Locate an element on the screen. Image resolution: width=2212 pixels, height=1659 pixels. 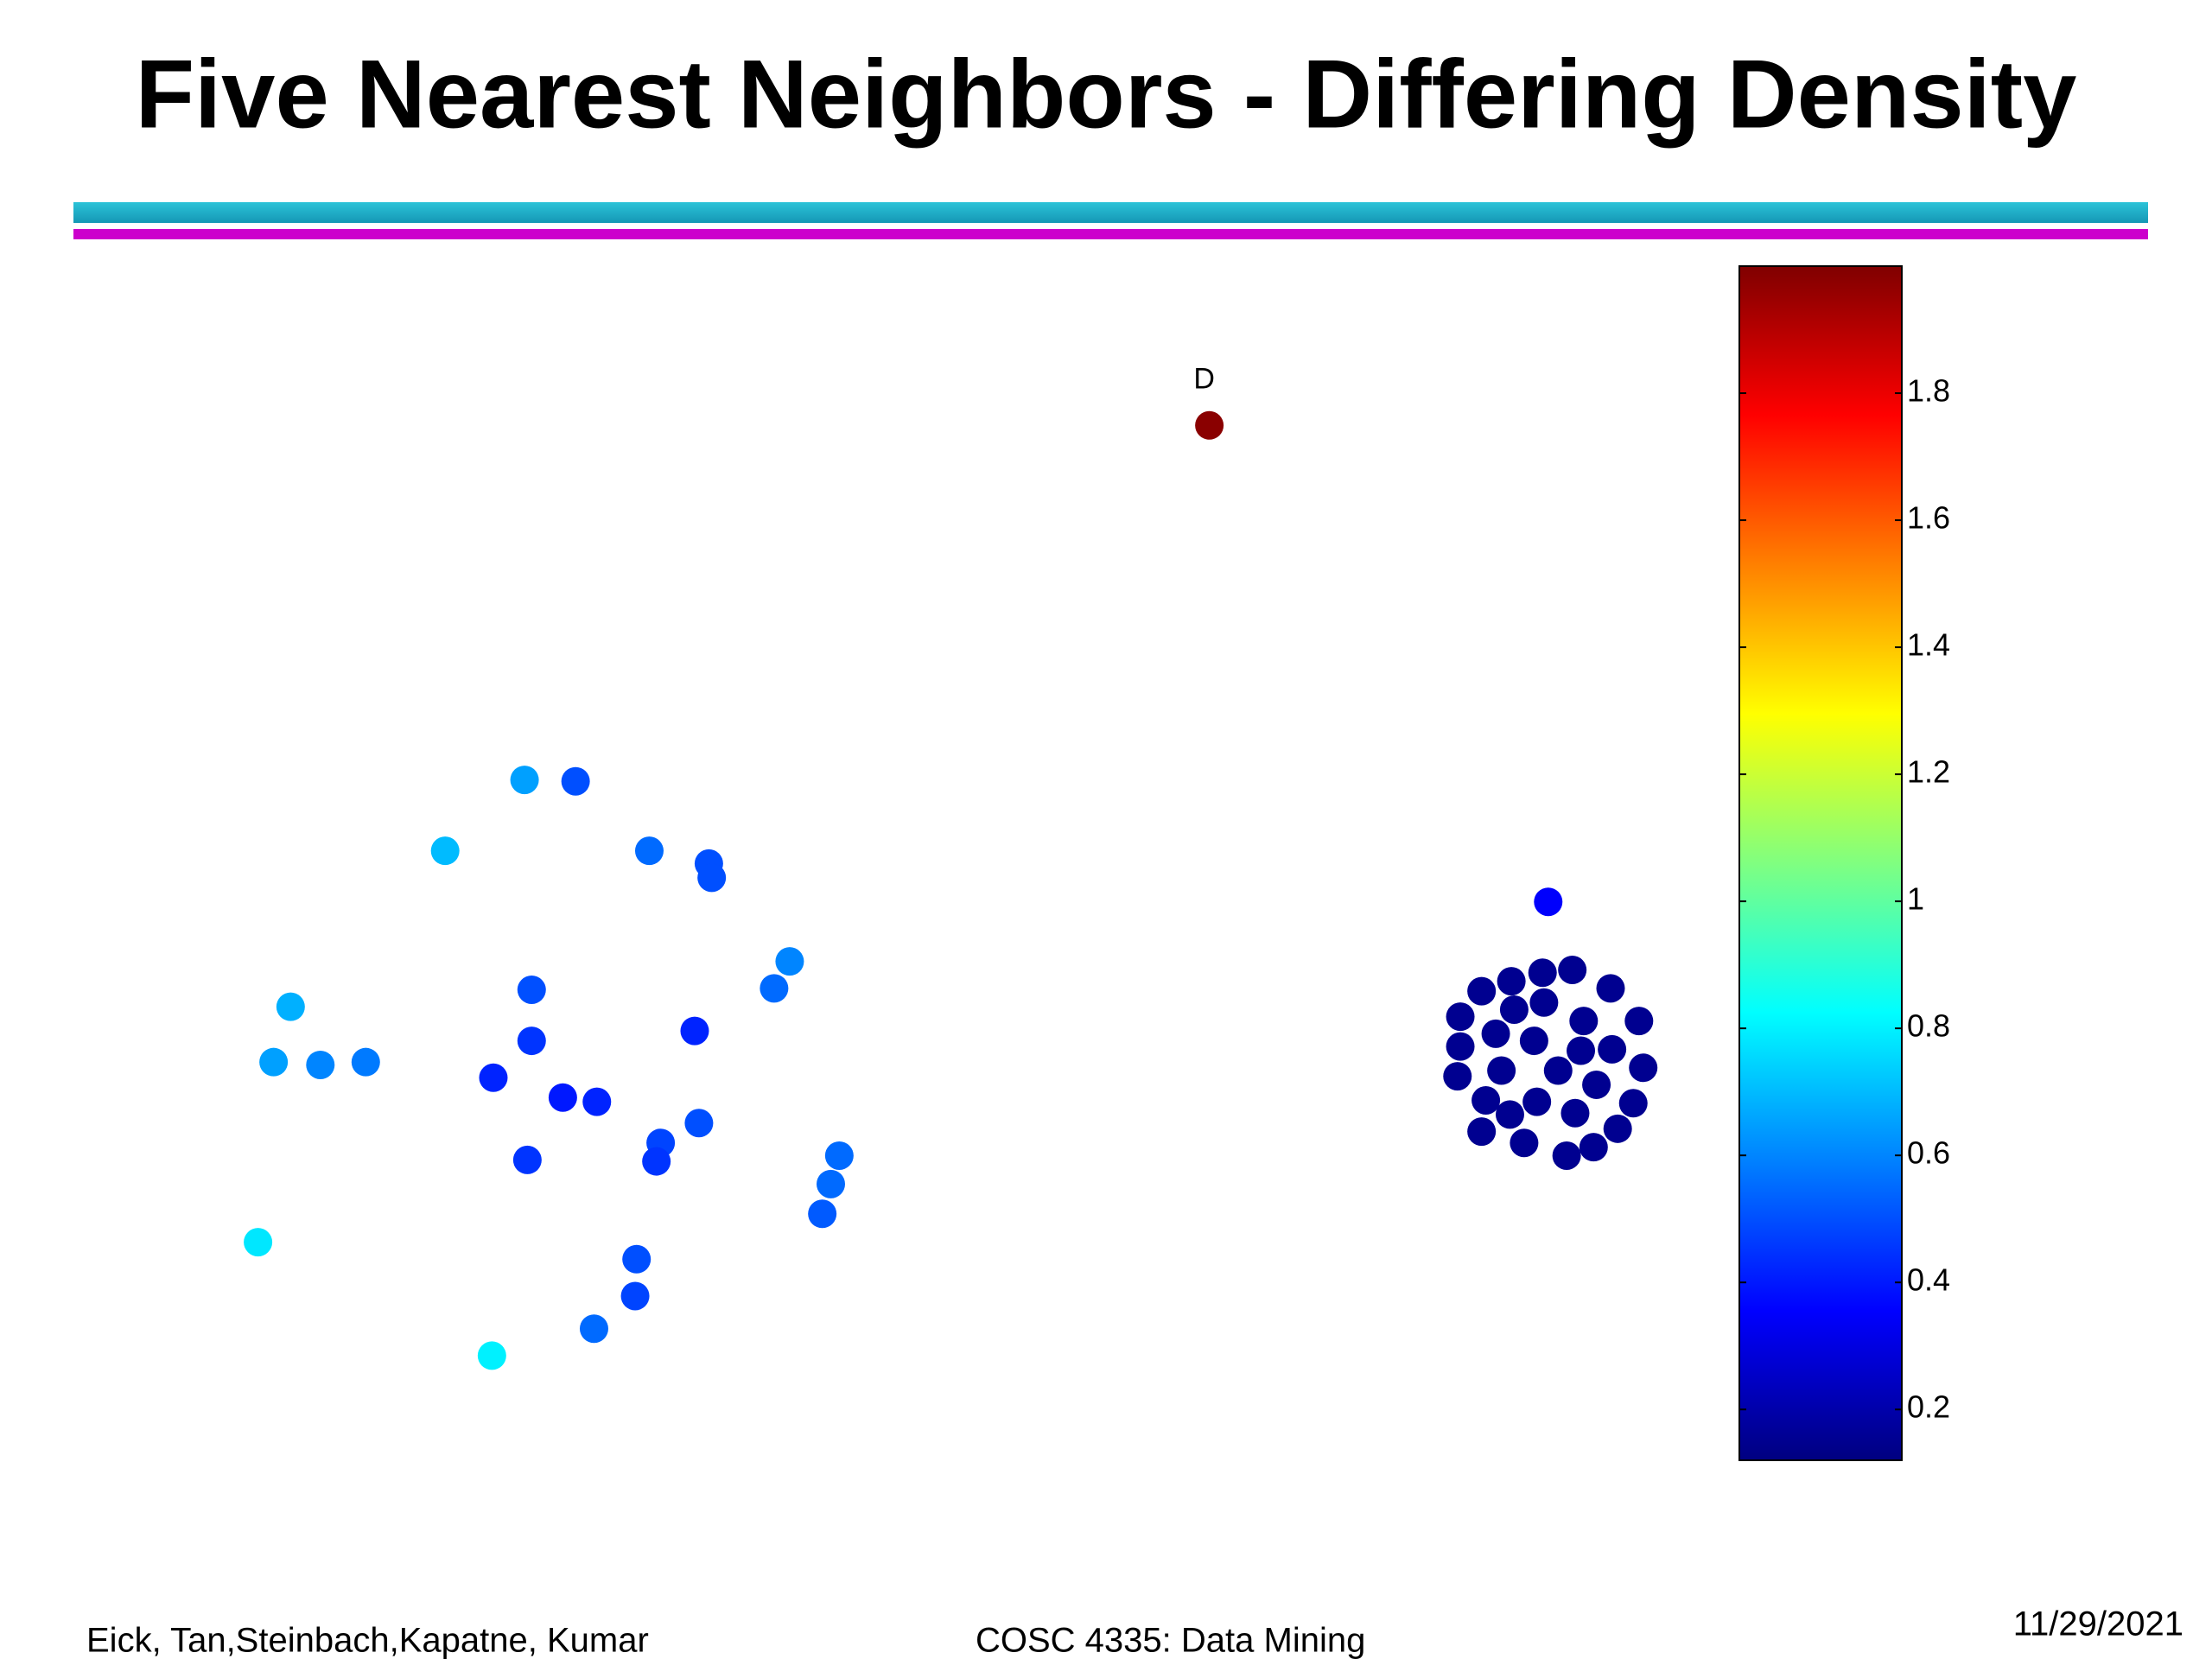
colorbar-tick-label: 1.2 is located at coordinates (1928, 772).